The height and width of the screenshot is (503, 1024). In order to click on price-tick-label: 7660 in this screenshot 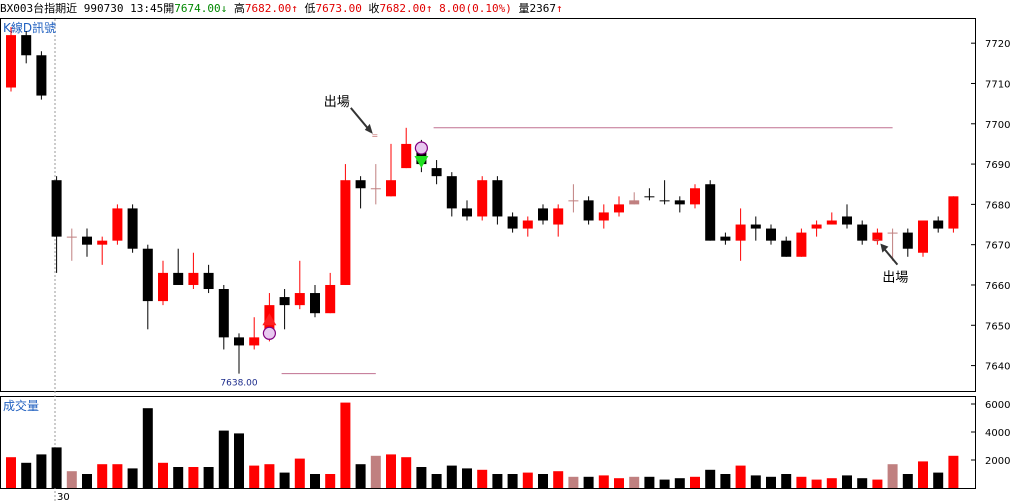, I will do `click(997, 286)`.